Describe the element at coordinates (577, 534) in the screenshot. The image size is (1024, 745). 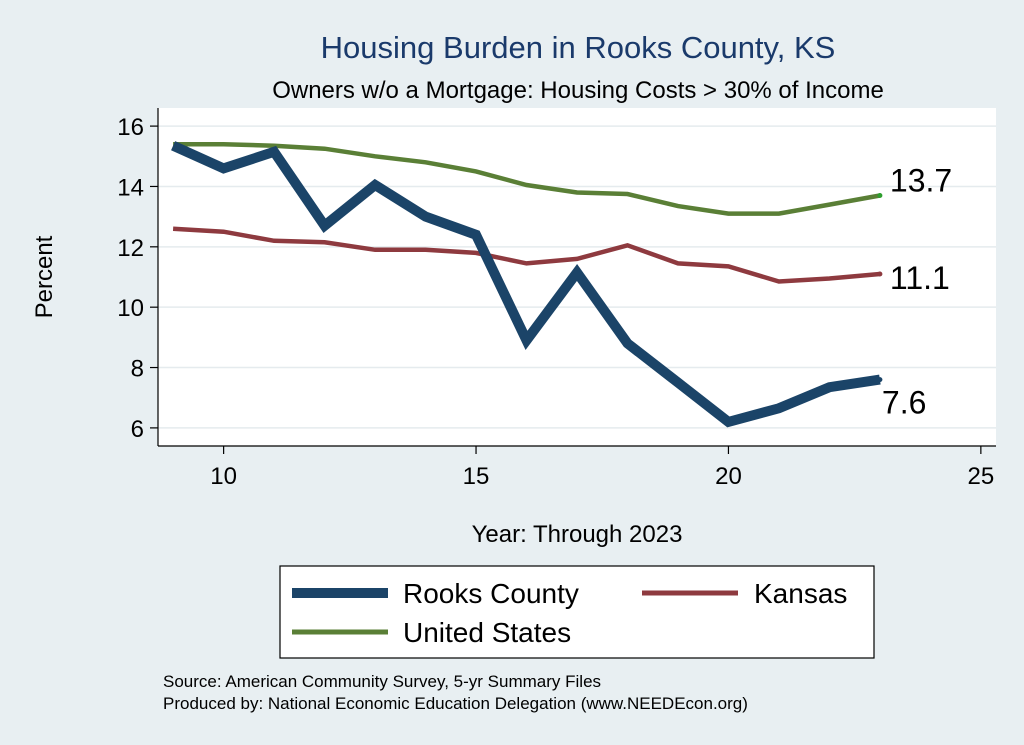
I see `x-axis-title: Year: Through 2023` at that location.